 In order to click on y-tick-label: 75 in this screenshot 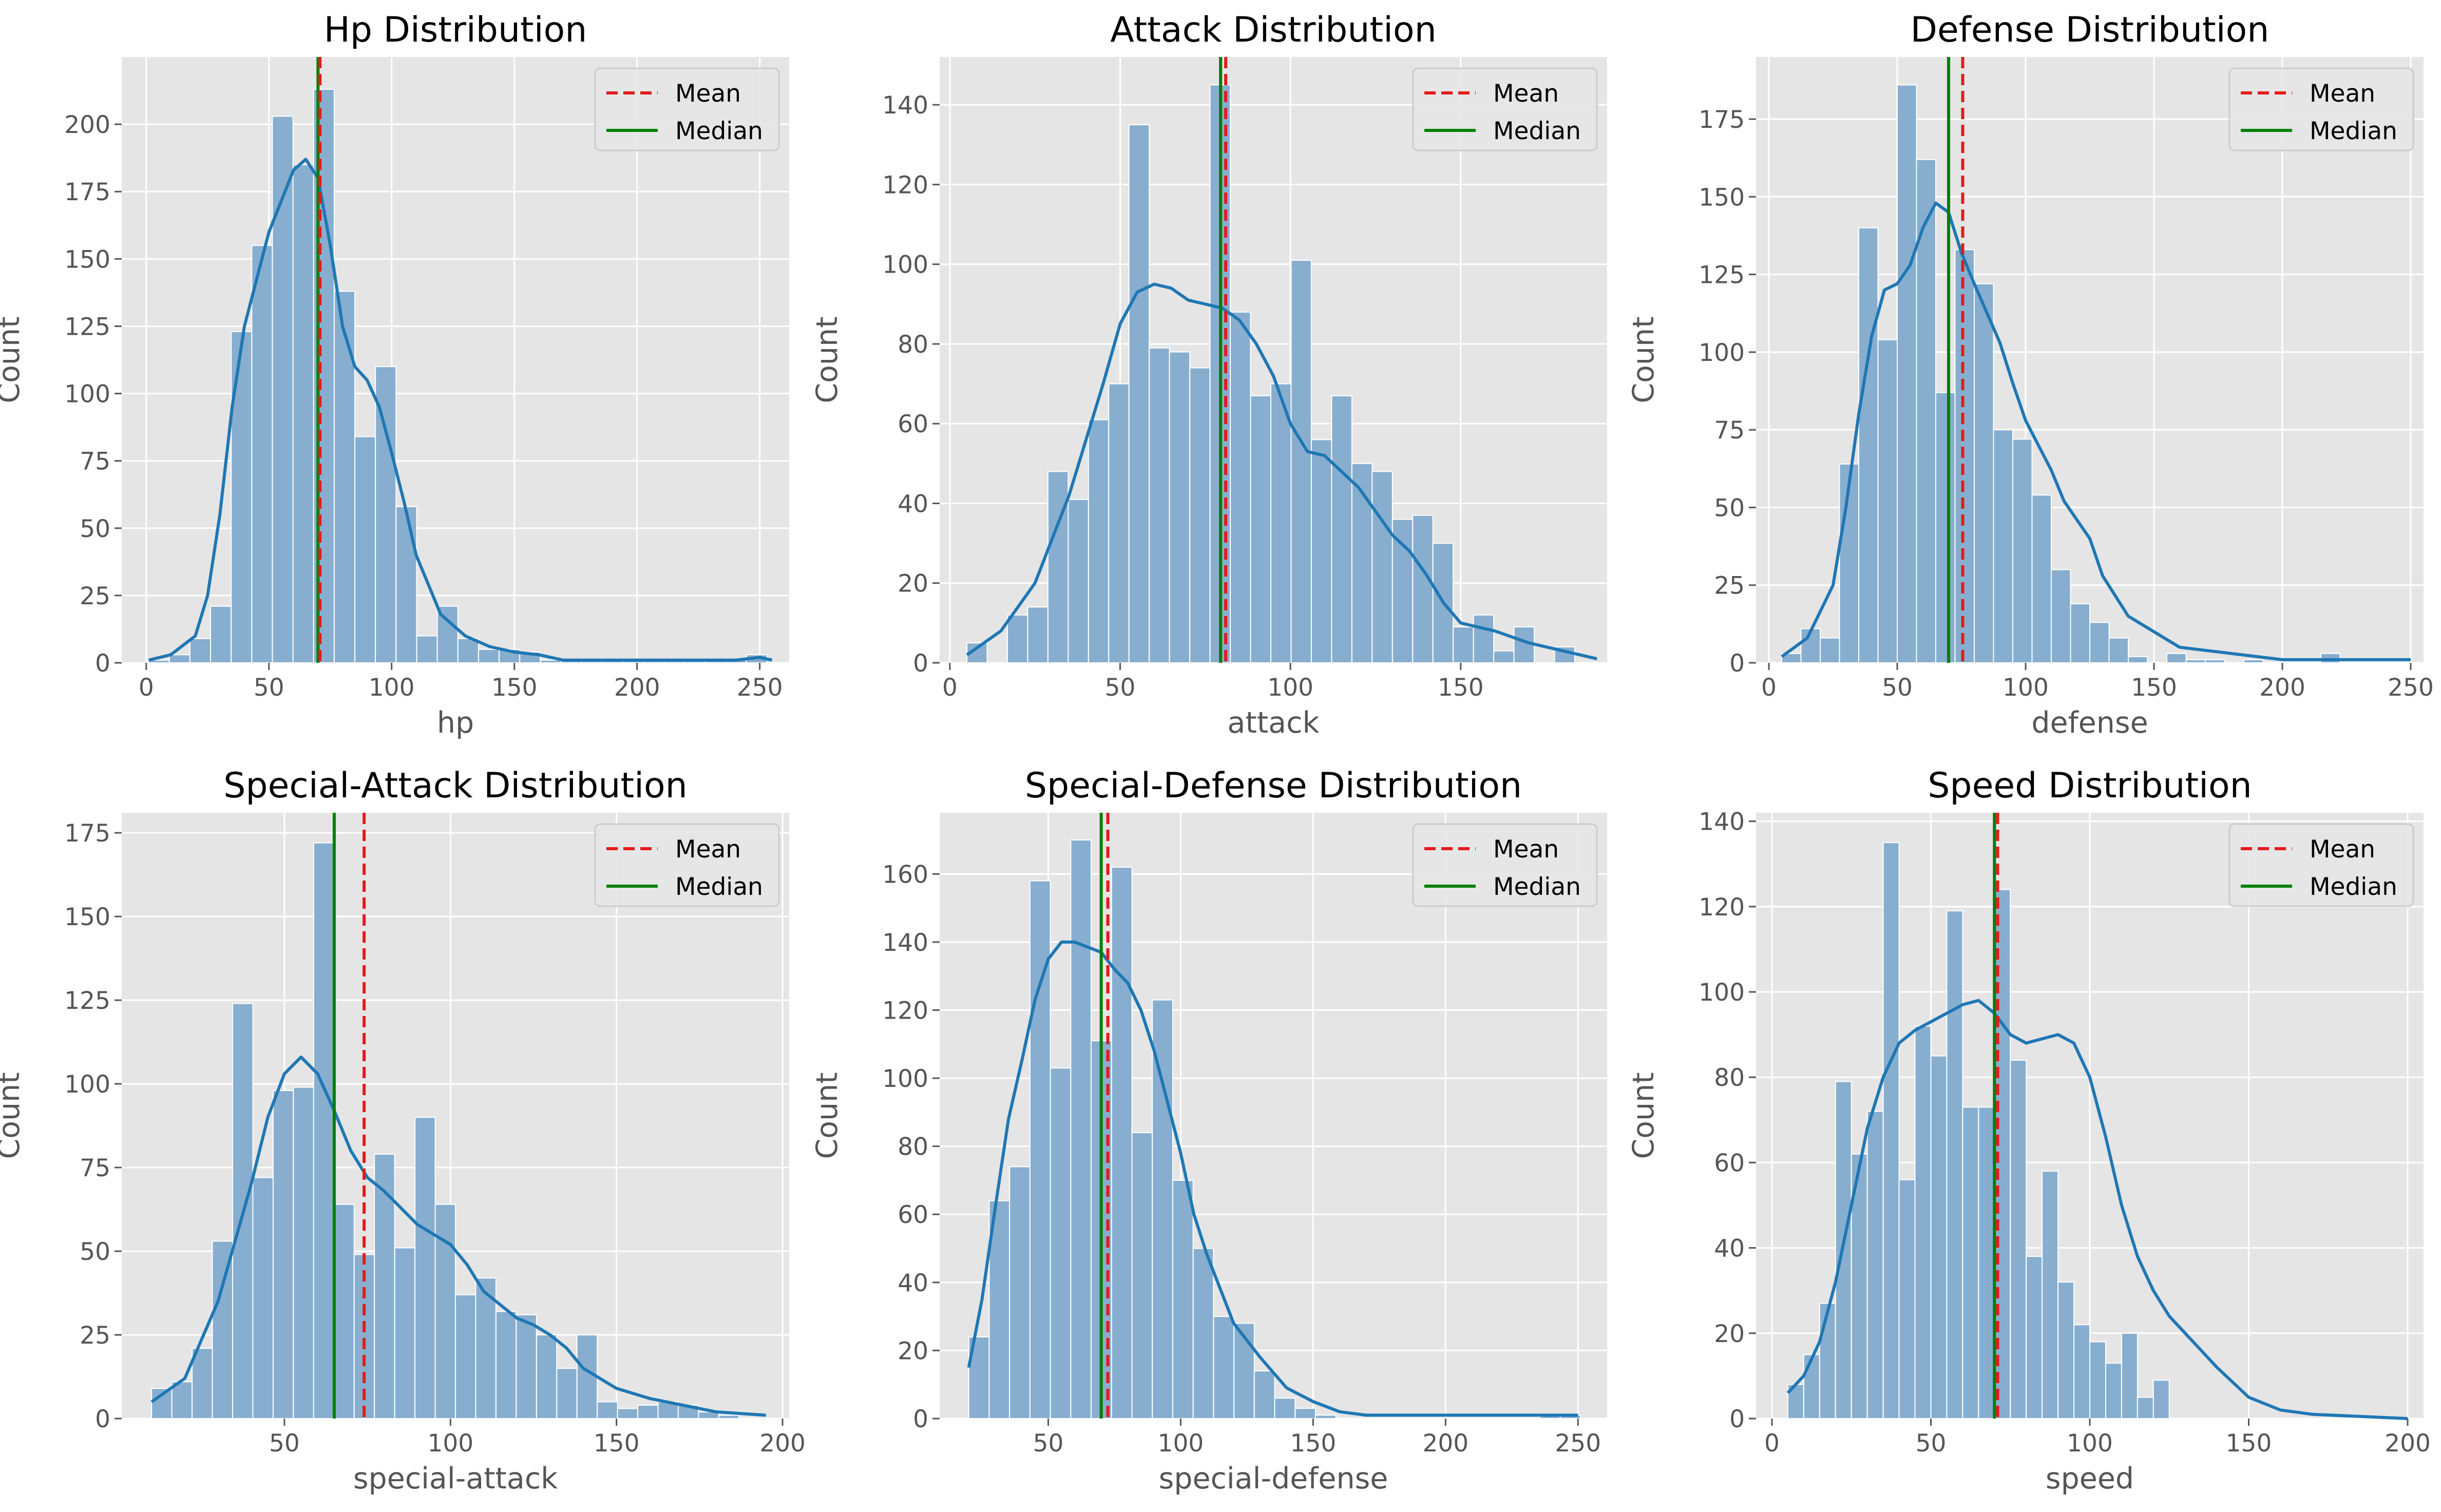, I will do `click(95, 1168)`.